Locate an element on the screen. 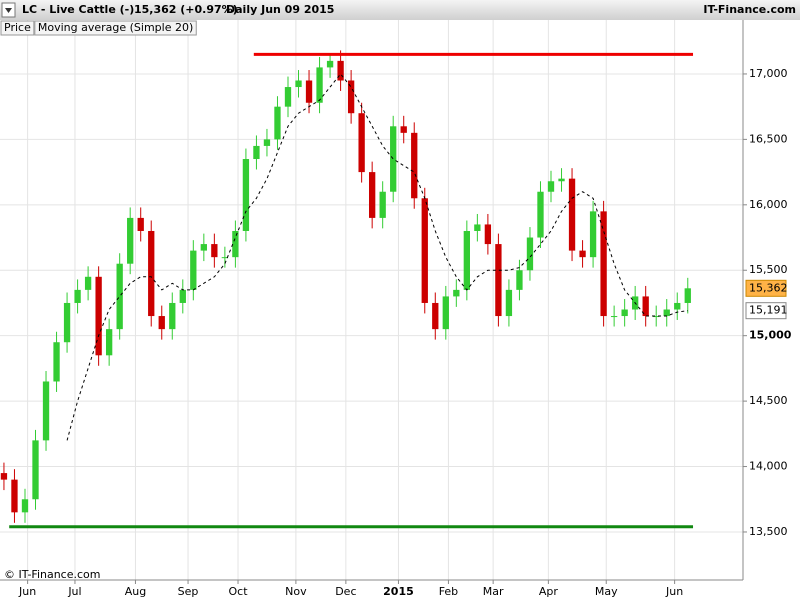 This screenshot has height=600, width=800. x-tick-label: May is located at coordinates (606, 591).